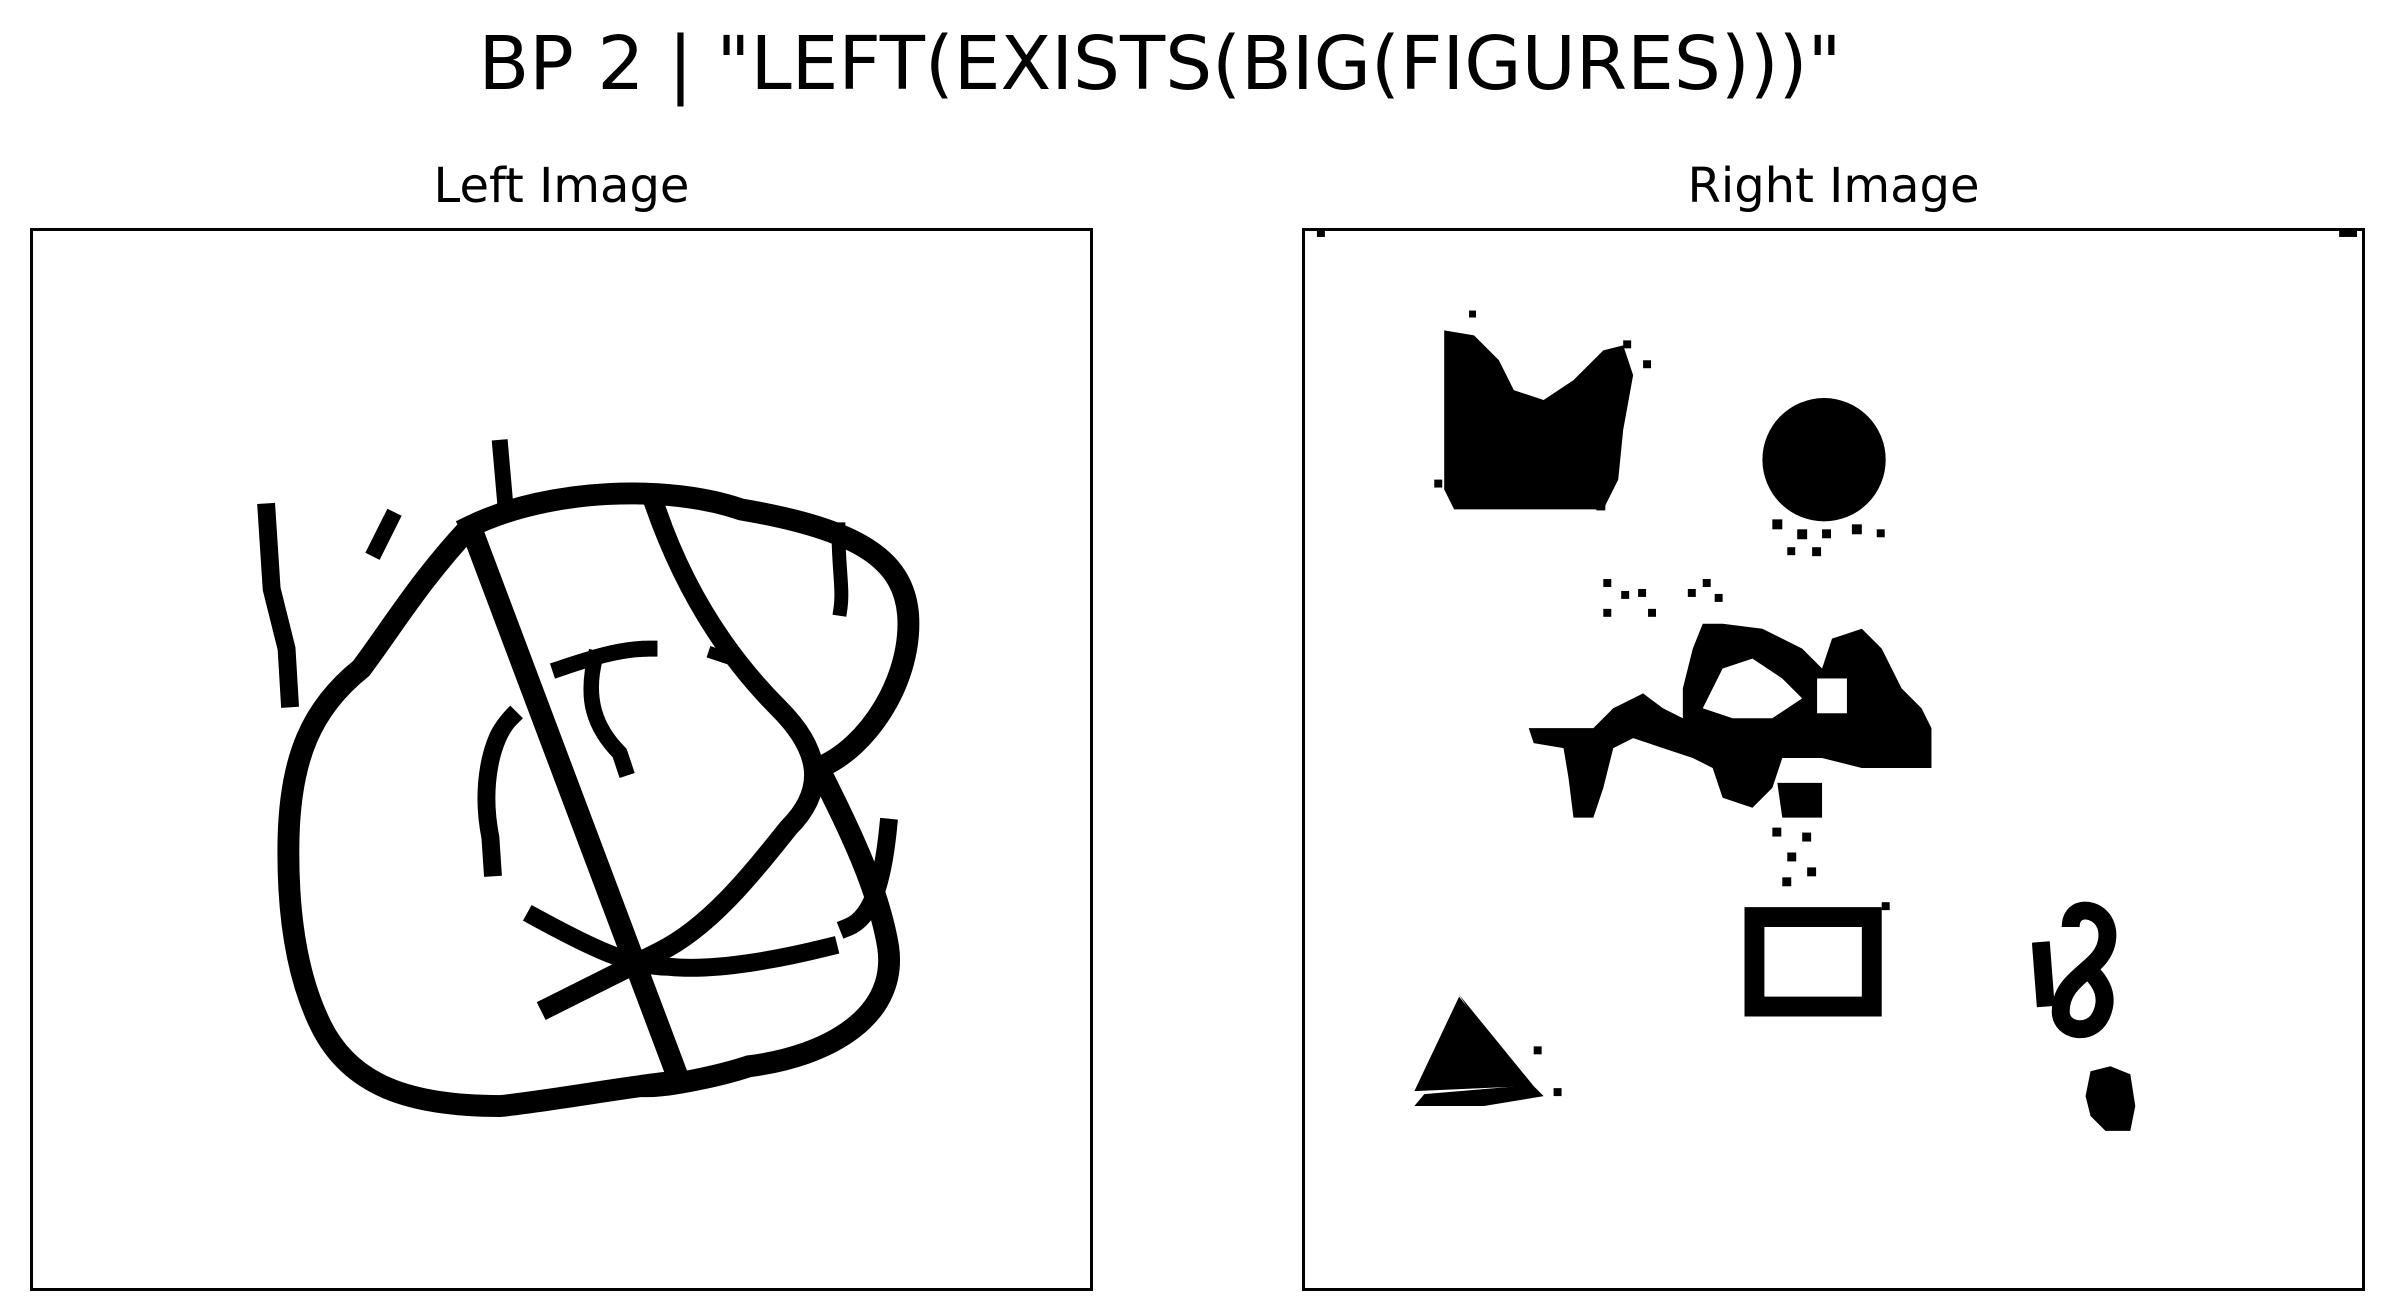 Image resolution: width=2384 pixels, height=1315 pixels. Describe the element at coordinates (1885, 906) in the screenshot. I see `square-speck` at that location.